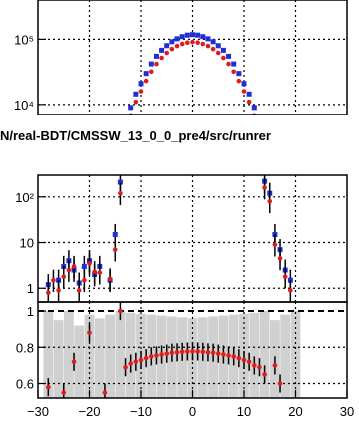 This screenshot has height=433, width=359. I want to click on x-tick-label: −20, so click(89, 411).